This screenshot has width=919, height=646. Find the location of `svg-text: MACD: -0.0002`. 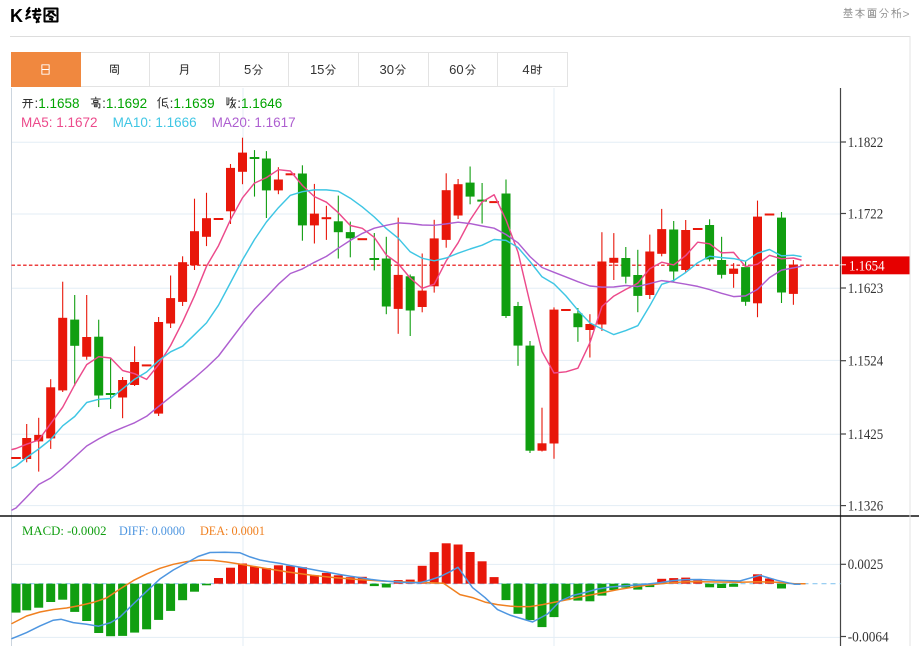

svg-text: MACD: -0.0002 is located at coordinates (64, 530).